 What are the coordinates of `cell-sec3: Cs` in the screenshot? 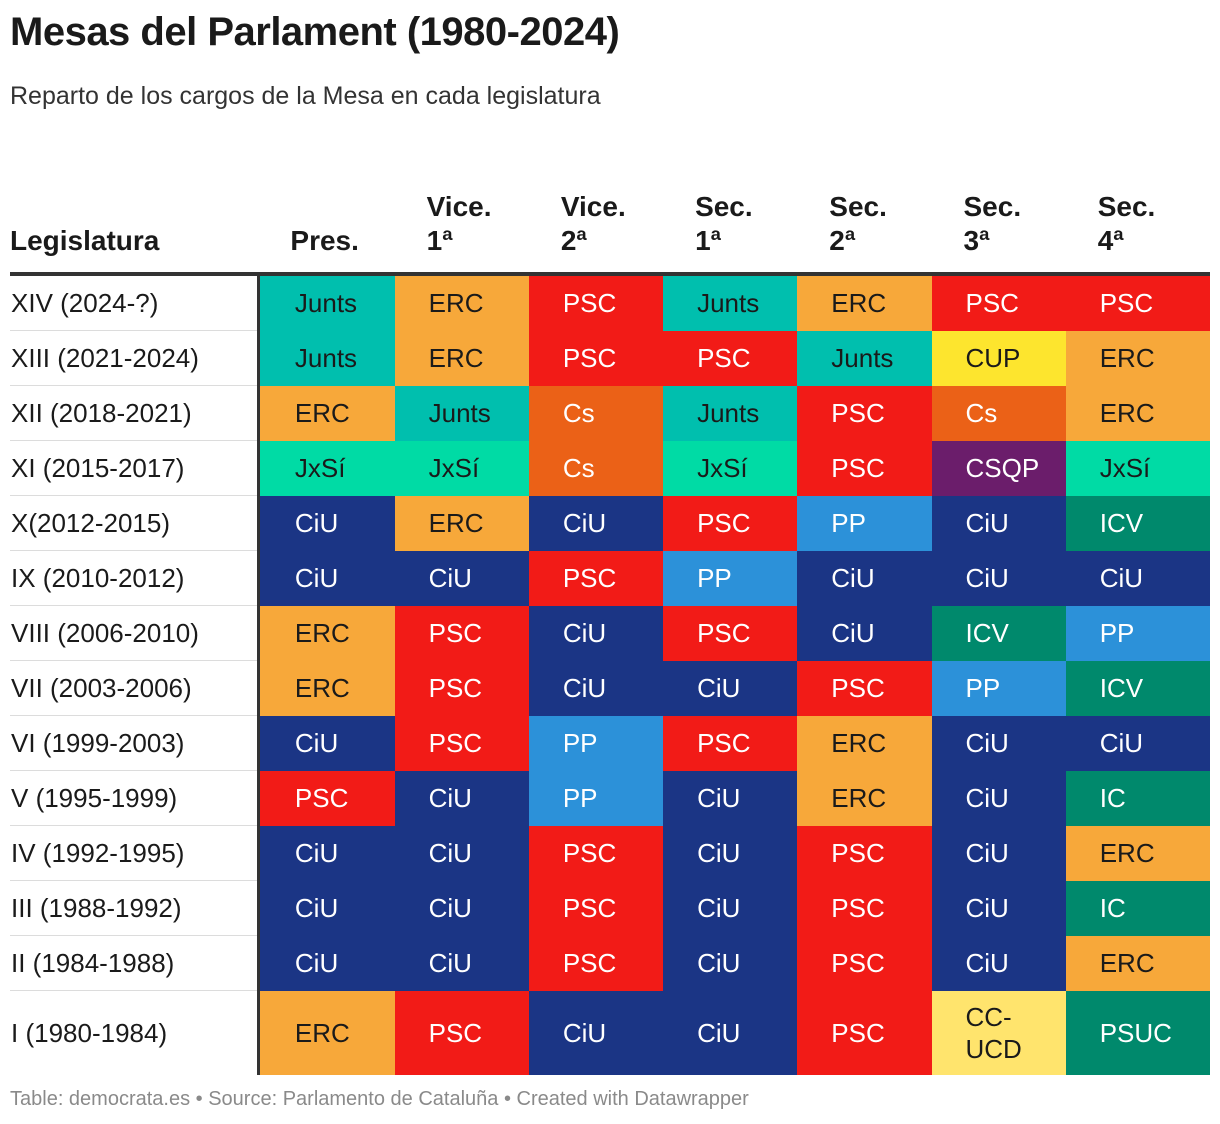 It's located at (998, 413).